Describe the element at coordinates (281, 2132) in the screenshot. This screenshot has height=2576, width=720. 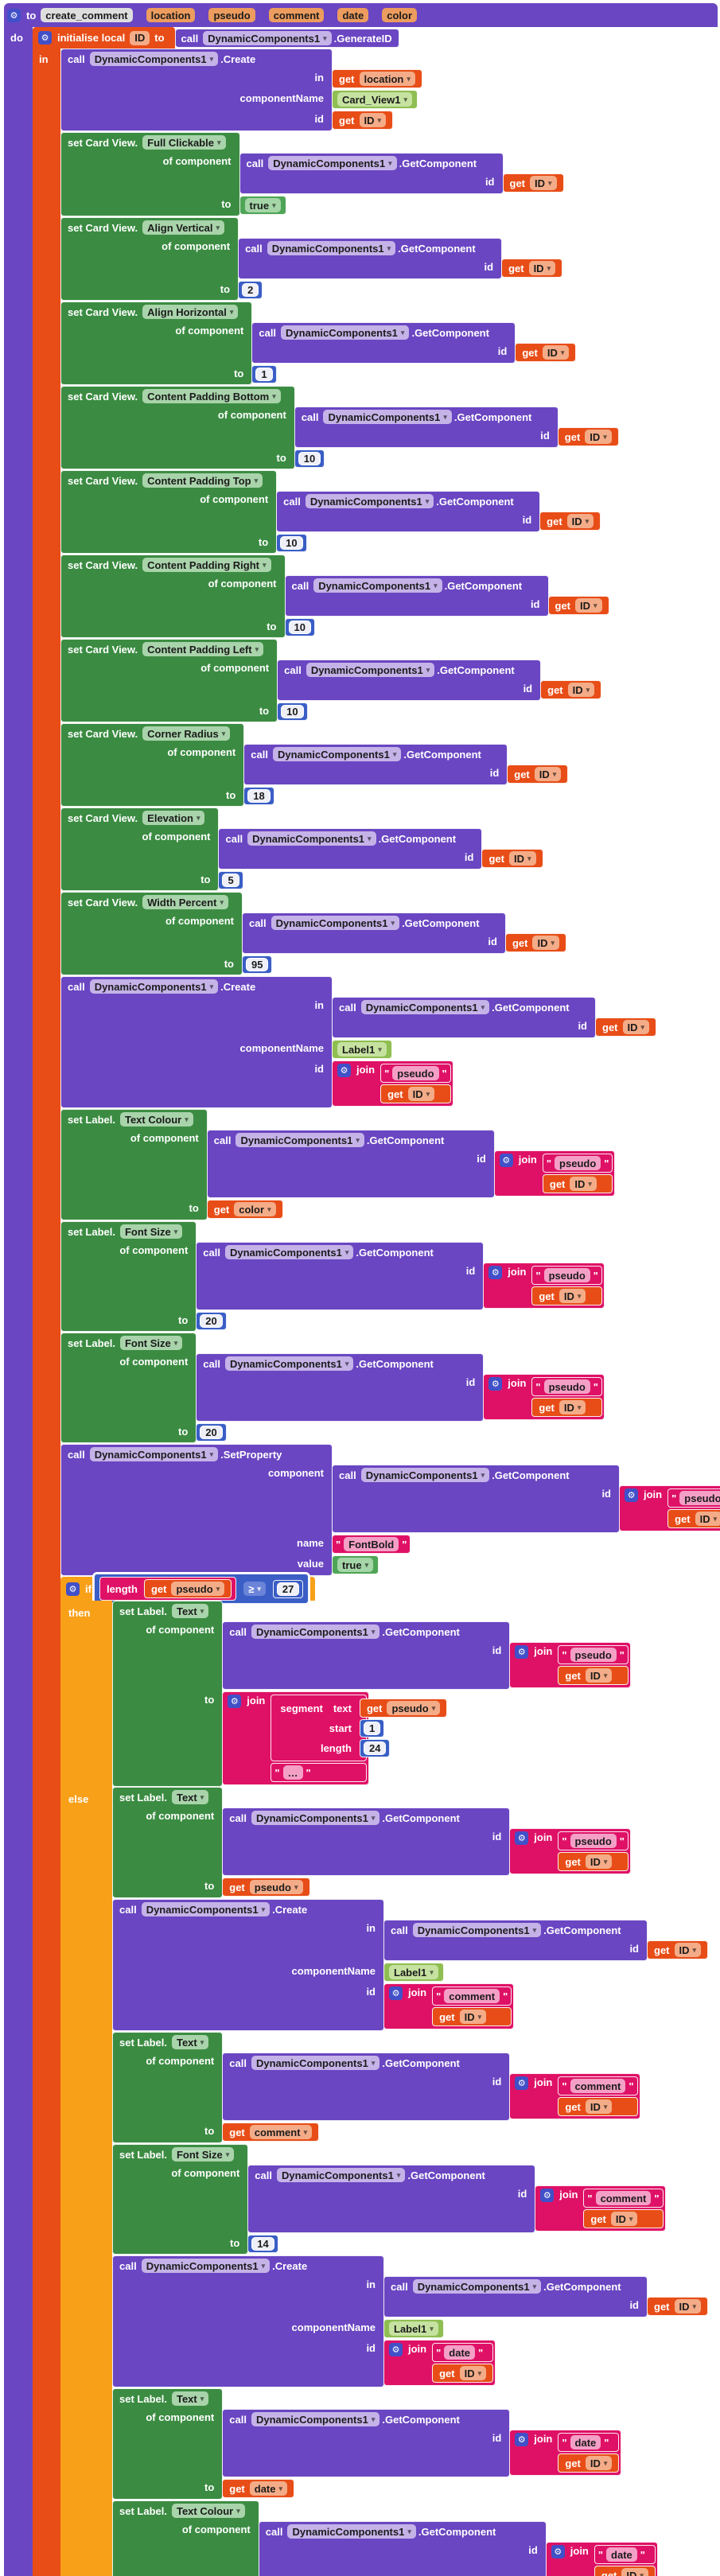
I see `variable-pill: comment ▾` at that location.